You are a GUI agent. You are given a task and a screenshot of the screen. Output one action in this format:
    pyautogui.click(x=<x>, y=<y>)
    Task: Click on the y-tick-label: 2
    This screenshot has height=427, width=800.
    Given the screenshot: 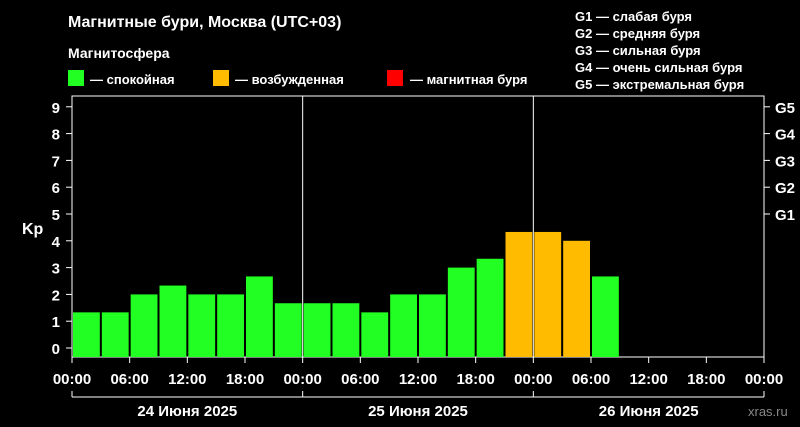 What is the action you would take?
    pyautogui.click(x=56, y=295)
    